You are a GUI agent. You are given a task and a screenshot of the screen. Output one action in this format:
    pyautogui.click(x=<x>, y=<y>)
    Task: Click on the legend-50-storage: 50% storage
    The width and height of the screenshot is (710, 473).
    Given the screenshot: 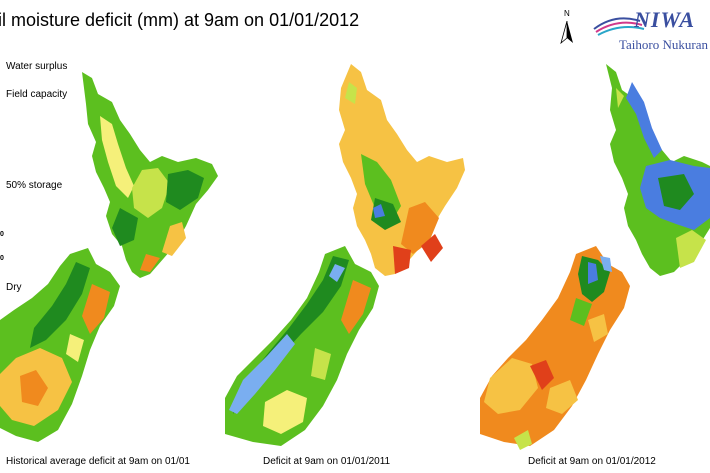 What is the action you would take?
    pyautogui.click(x=34, y=185)
    